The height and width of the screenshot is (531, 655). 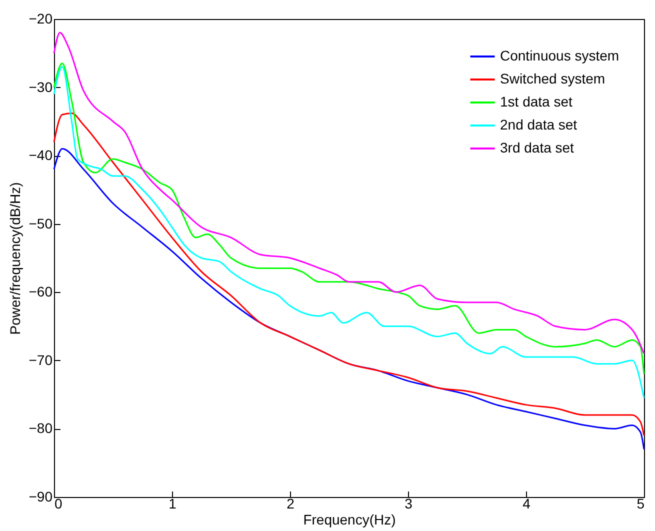 I want to click on y-tick-label: −70, so click(x=40, y=360).